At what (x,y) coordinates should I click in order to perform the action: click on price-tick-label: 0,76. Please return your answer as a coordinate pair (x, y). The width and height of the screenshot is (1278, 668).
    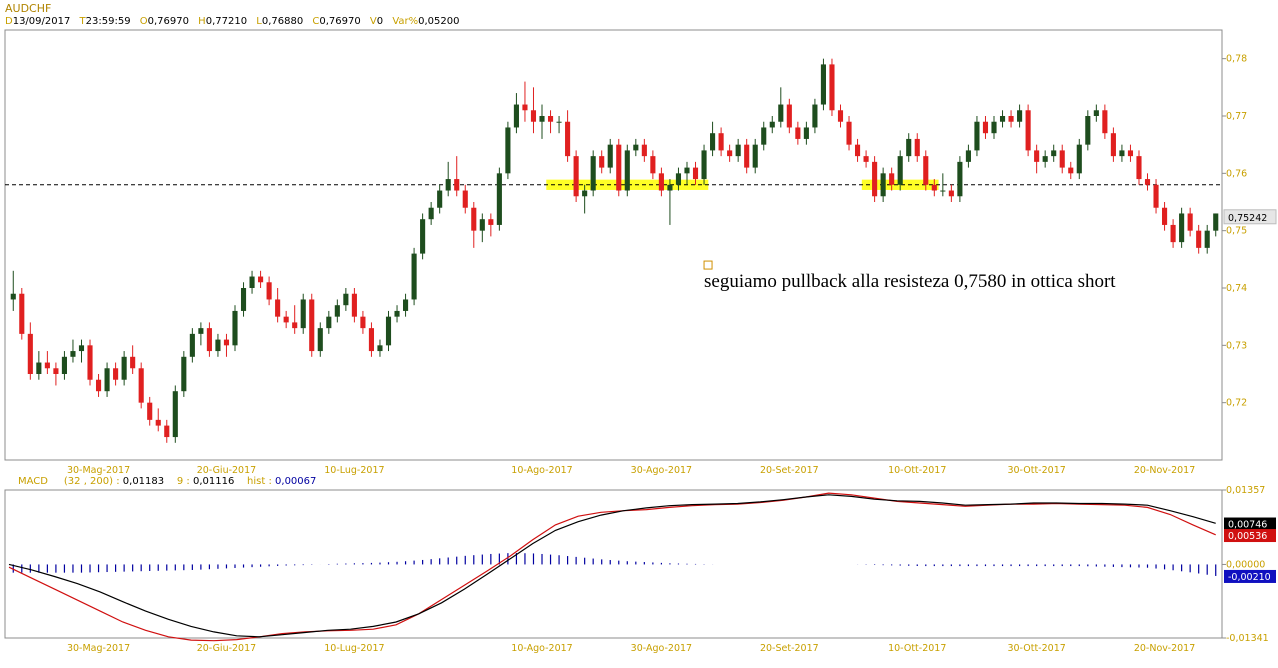
    Looking at the image, I should click on (1236, 173).